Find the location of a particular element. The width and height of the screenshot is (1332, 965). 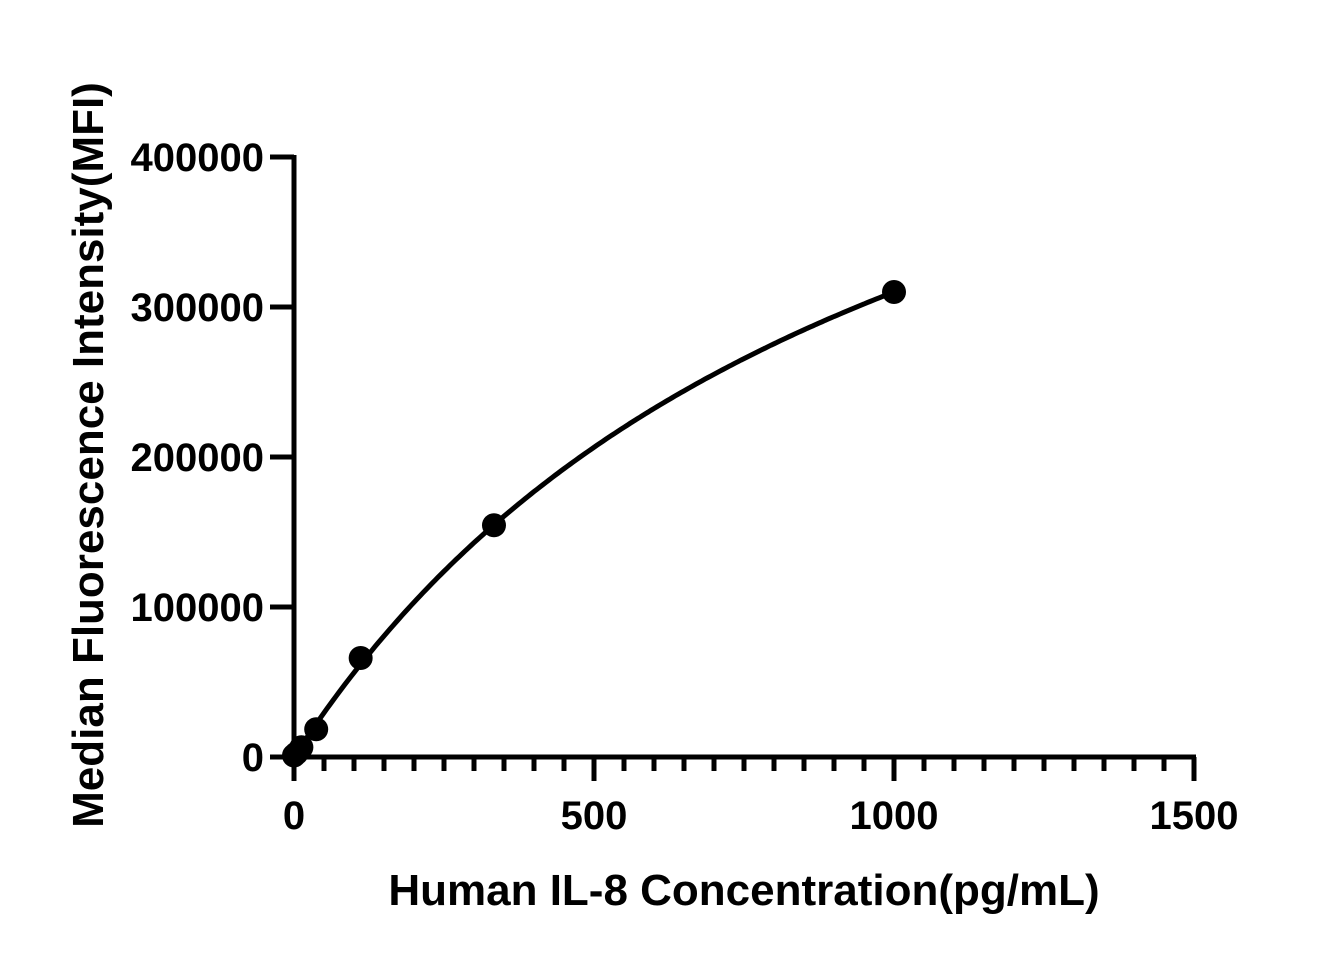

y-tick-label: 400000 is located at coordinates (197, 158).